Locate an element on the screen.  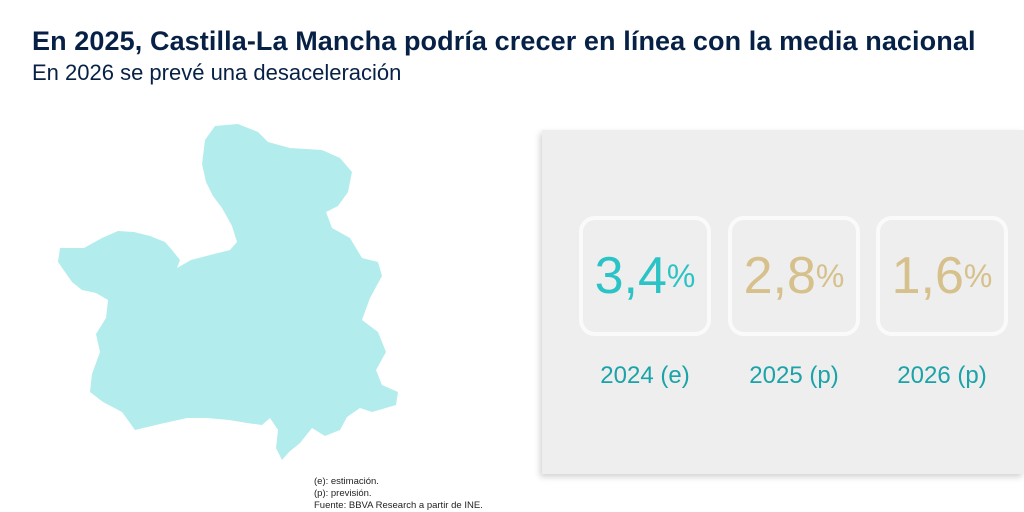
stat-box-2025: 2,8% is located at coordinates (794, 276).